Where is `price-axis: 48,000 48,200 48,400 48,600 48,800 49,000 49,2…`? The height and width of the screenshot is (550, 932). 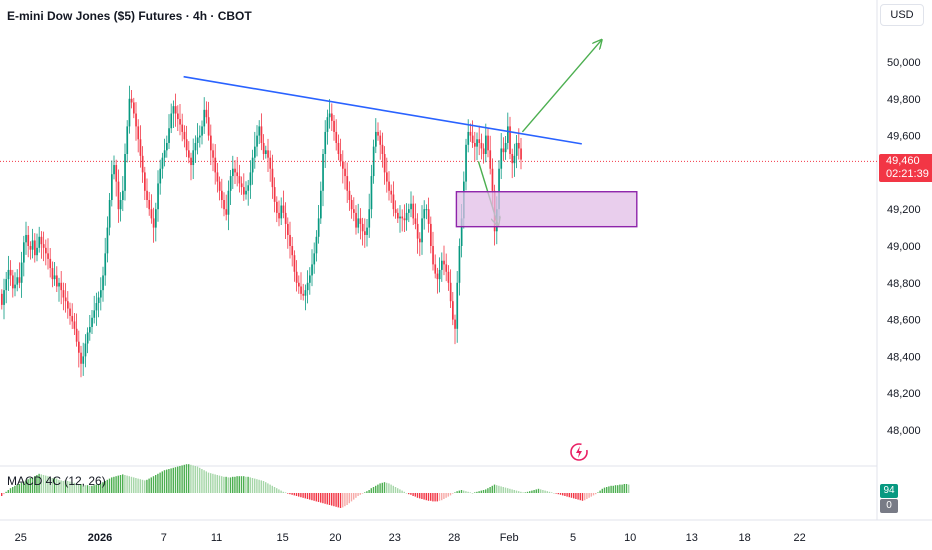
price-axis: 48,000 48,200 48,400 48,600 48,800 49,000 49,2… is located at coordinates (904, 247).